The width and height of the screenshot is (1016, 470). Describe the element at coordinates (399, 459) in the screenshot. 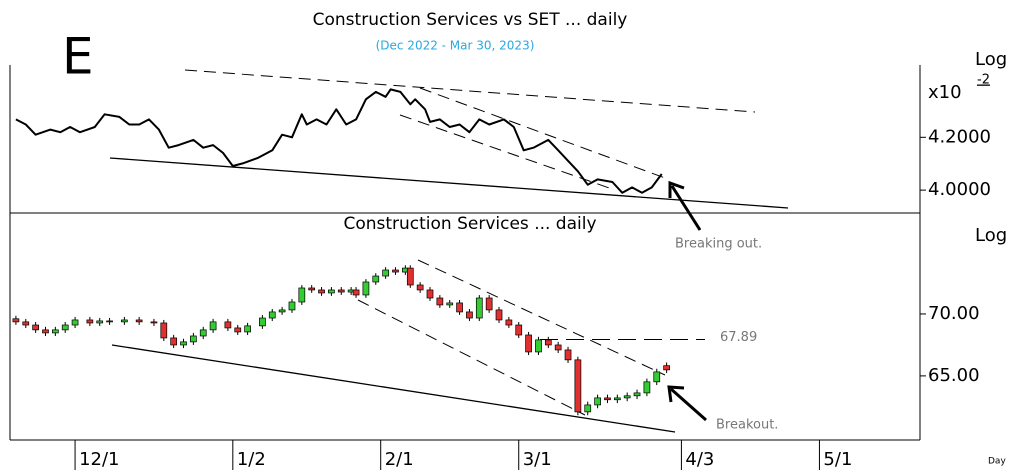

I see `x-tick-label: 2/1` at that location.